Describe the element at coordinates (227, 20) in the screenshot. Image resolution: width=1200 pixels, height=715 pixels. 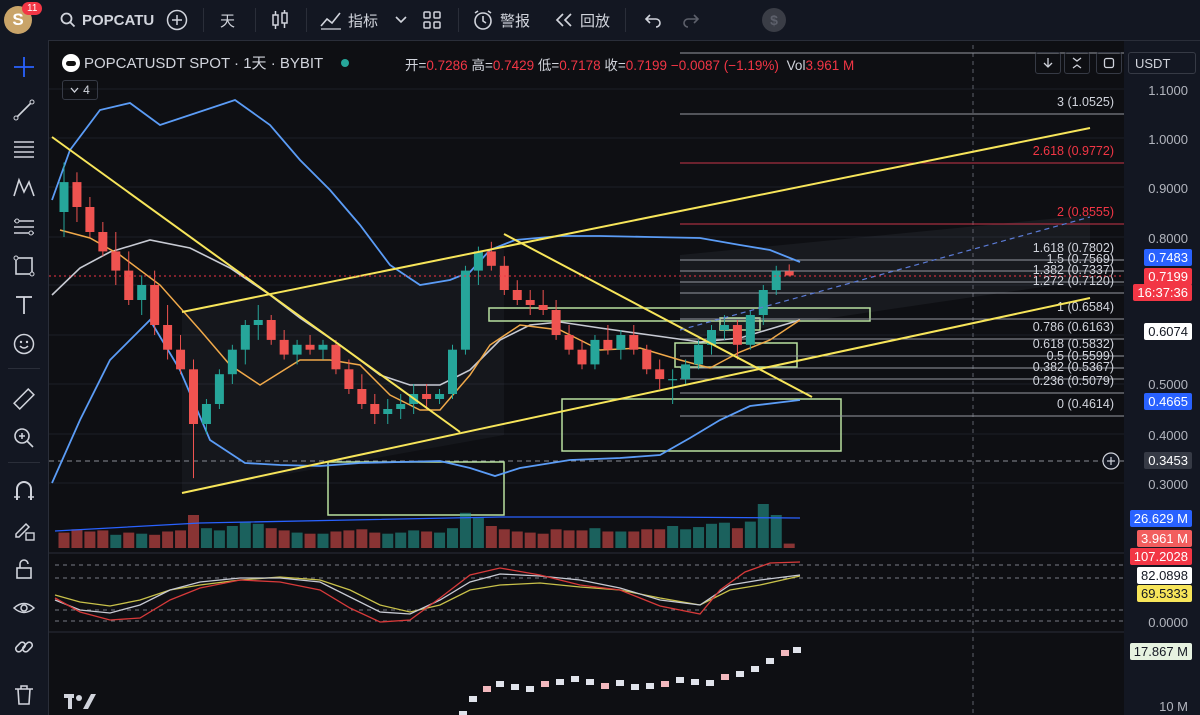
I see `interval-button: 天` at that location.